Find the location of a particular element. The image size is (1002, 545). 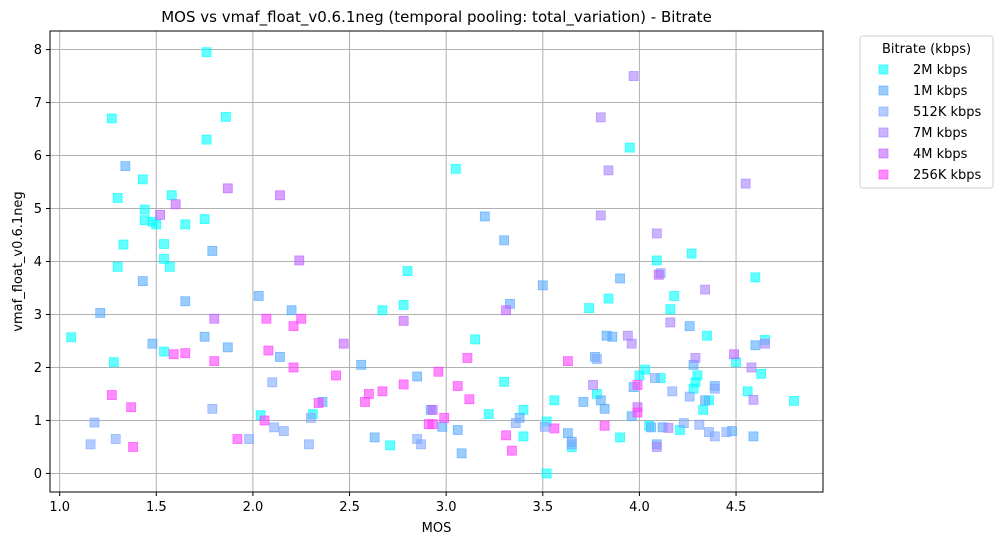

legend-item: 7M kbps is located at coordinates (923, 133).